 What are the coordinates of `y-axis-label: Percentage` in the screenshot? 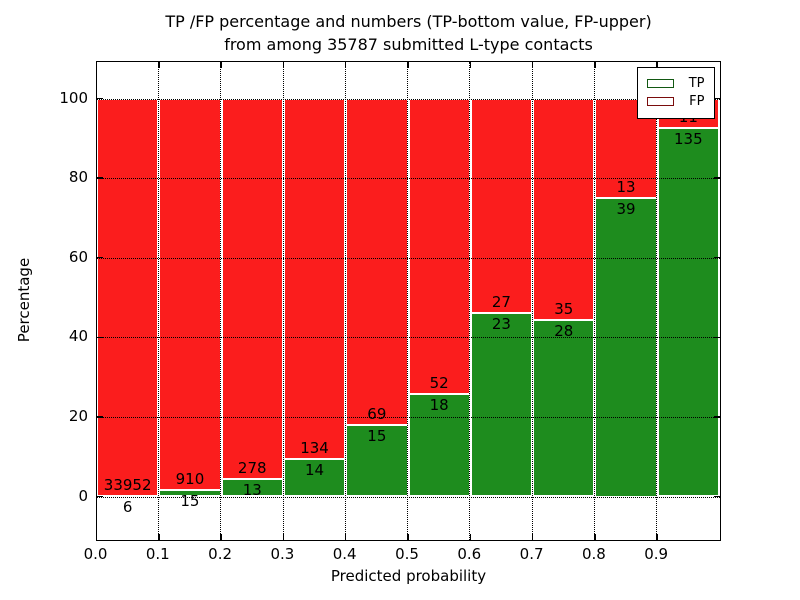 It's located at (24, 300).